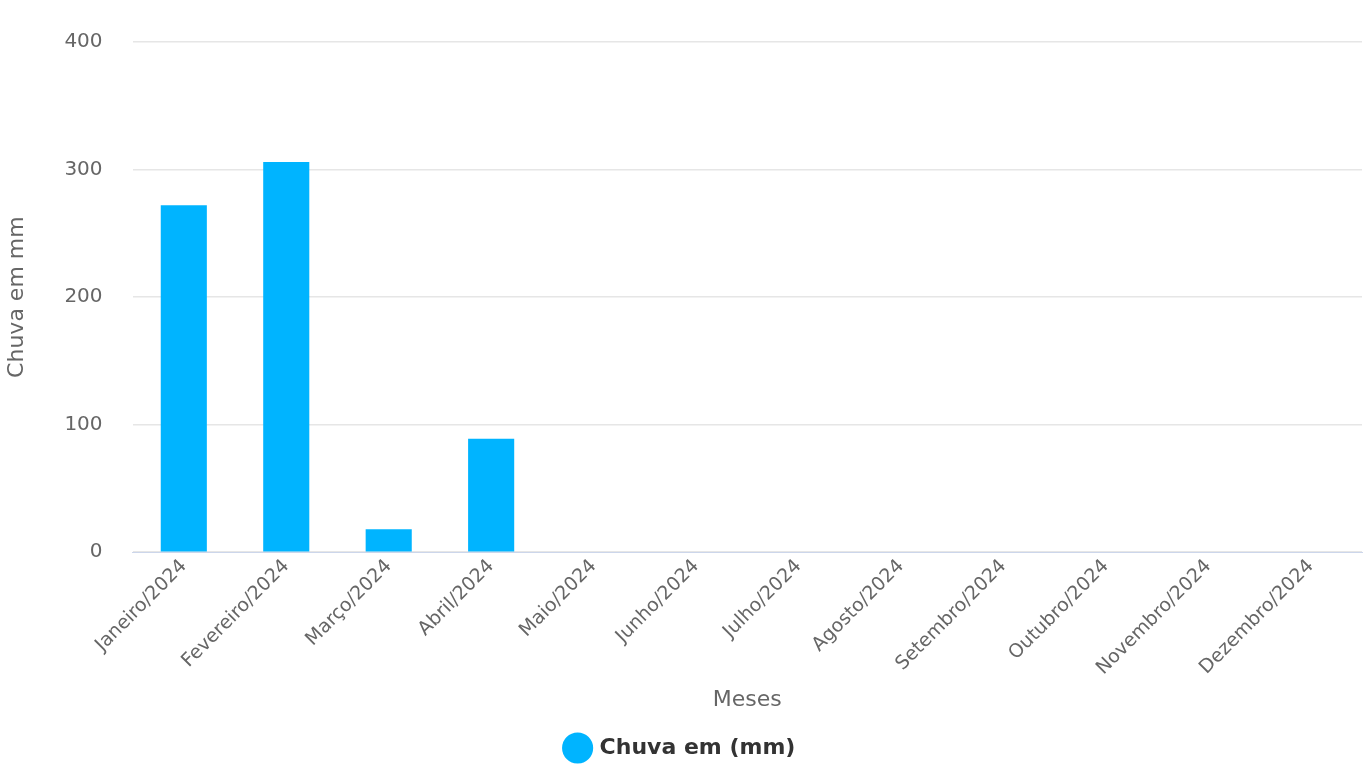  What do you see at coordinates (83, 167) in the screenshot?
I see `y-tick-label: 300` at bounding box center [83, 167].